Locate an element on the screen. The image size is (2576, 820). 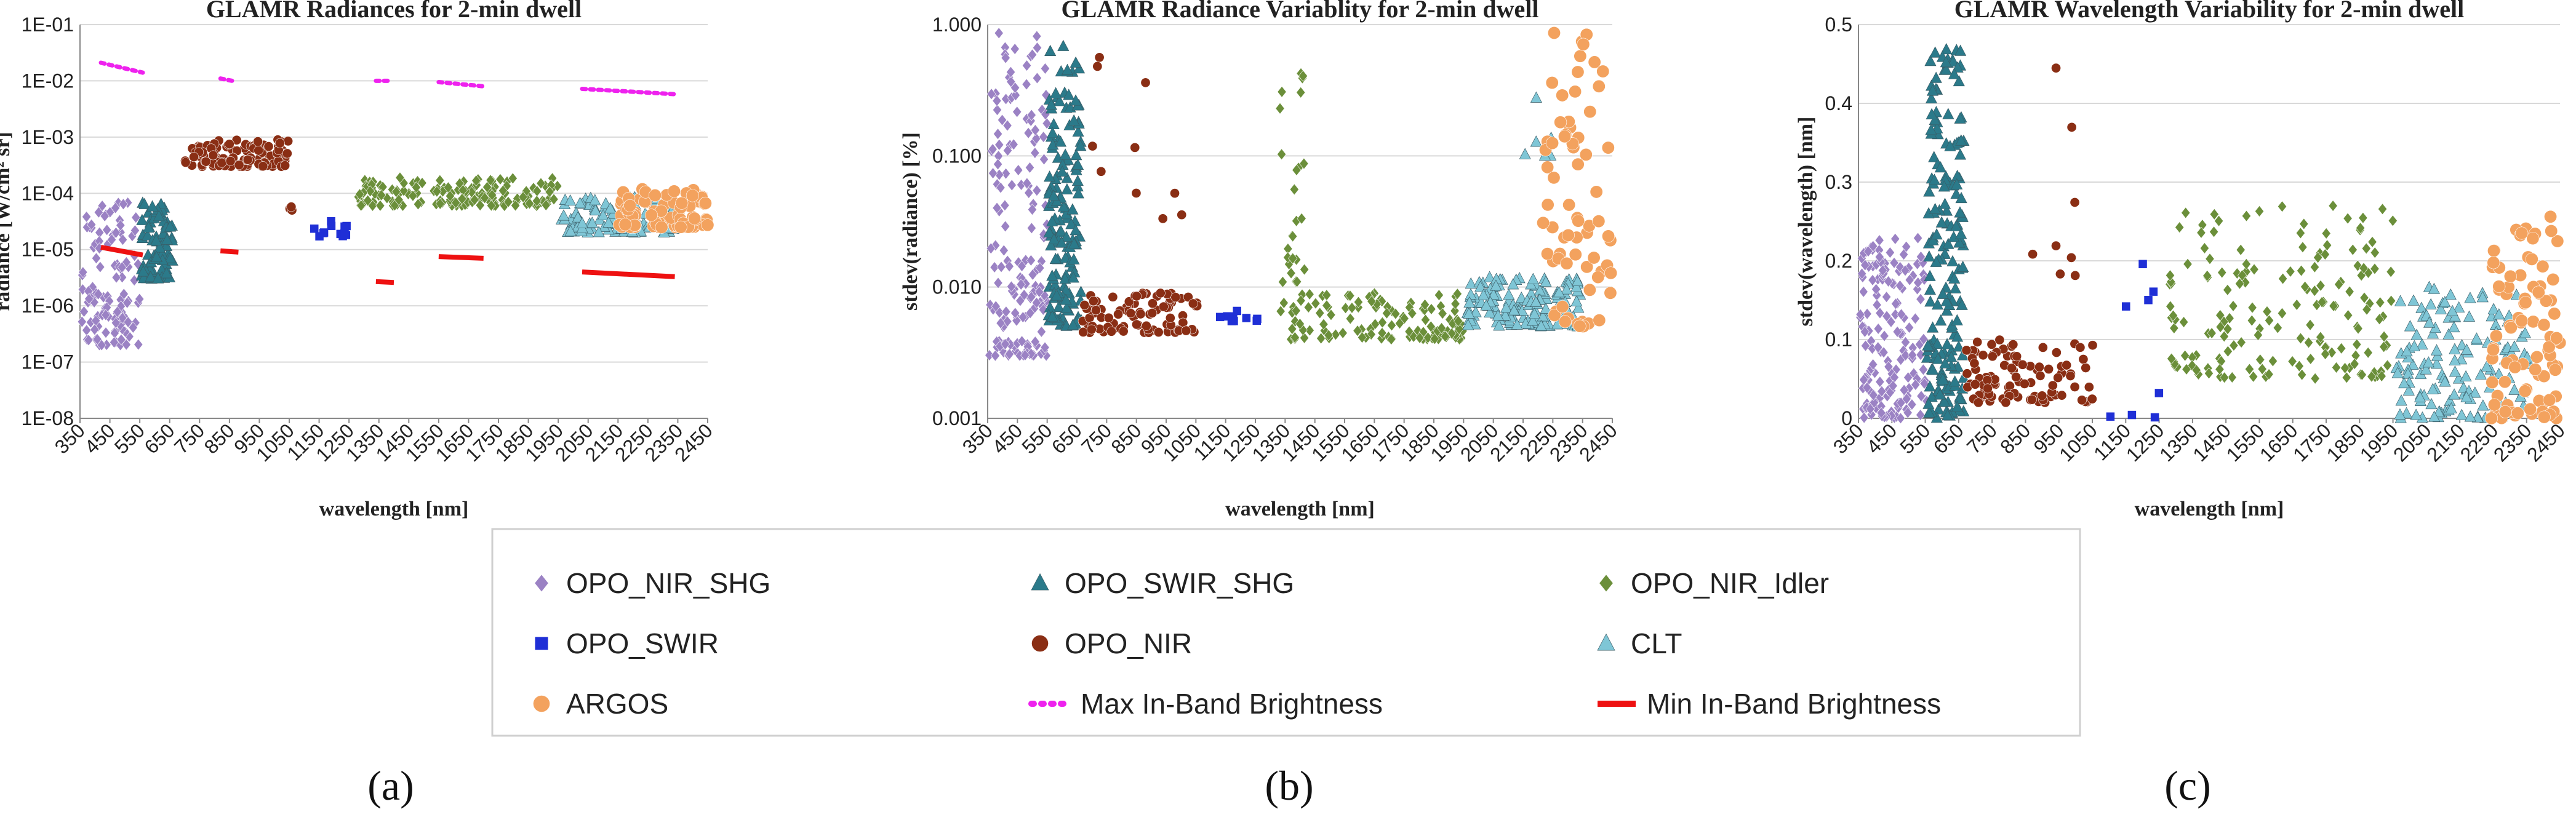
series-opo-nir-idler is located at coordinates (2281, 292).